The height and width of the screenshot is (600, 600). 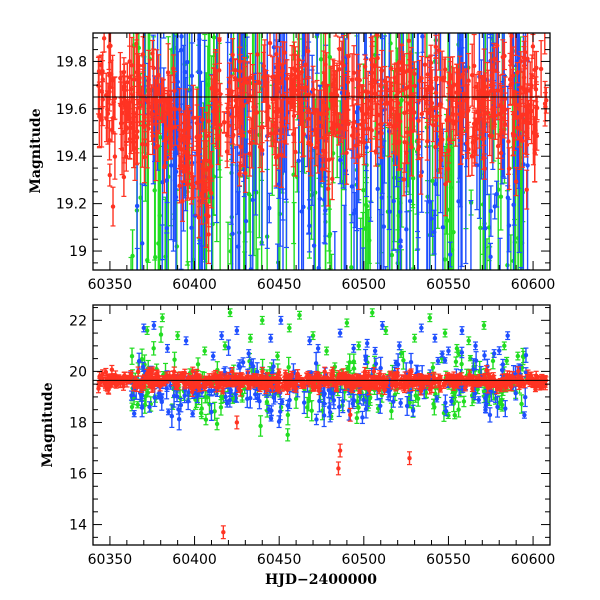 What do you see at coordinates (78, 526) in the screenshot?
I see `y-tick-label: 14` at bounding box center [78, 526].